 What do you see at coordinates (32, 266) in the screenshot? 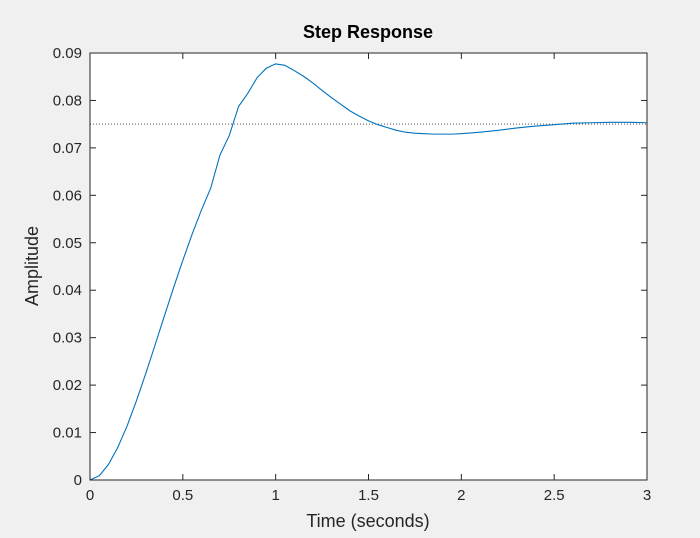
I see `y-axis-label: Amplitude` at bounding box center [32, 266].